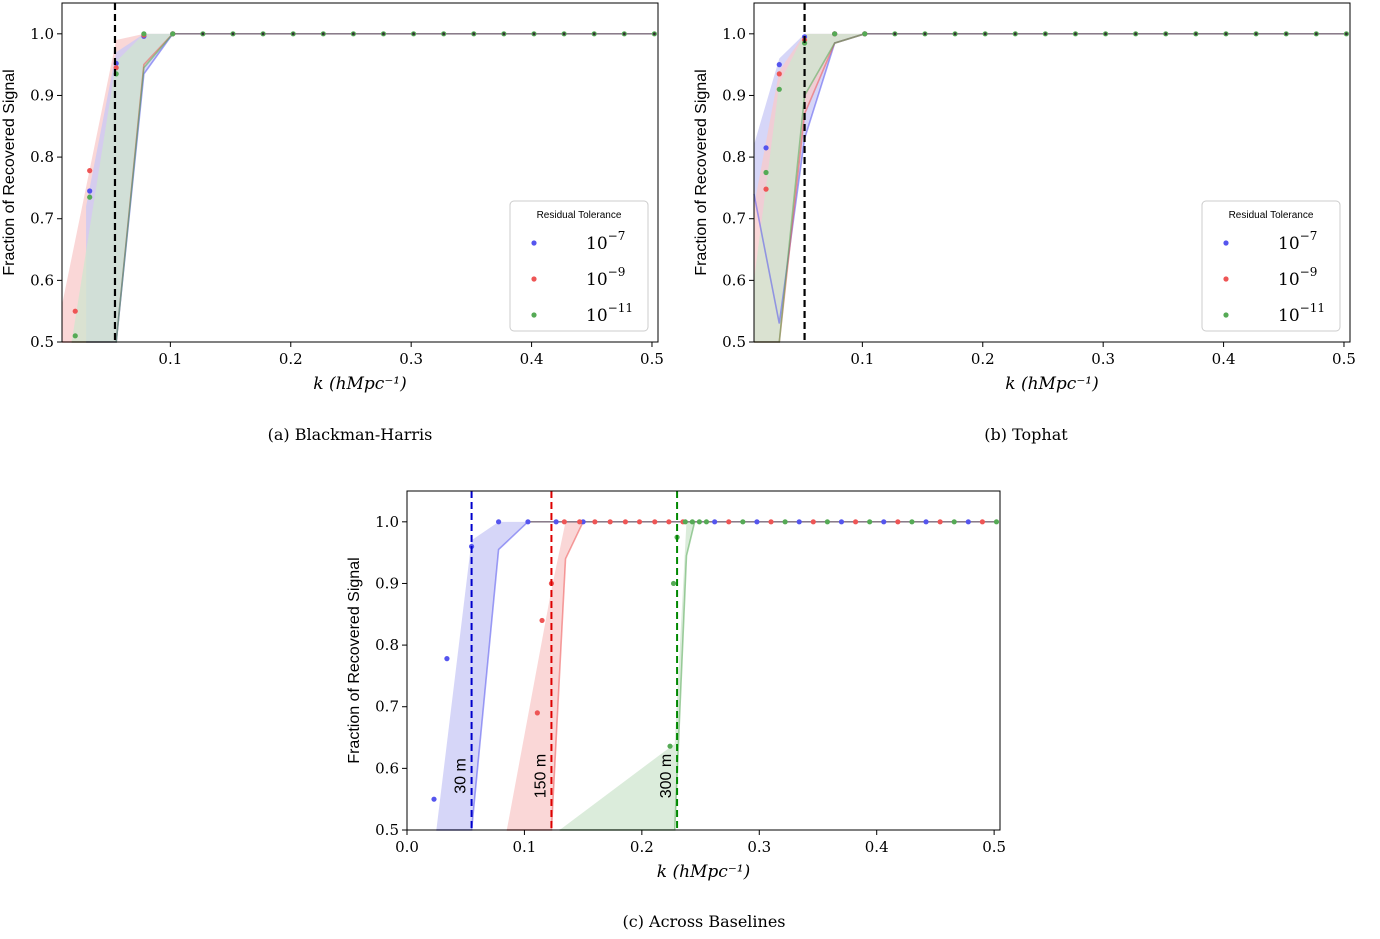 Image resolution: width=1380 pixels, height=939 pixels. I want to click on panel-a-points, so click(364, 185).